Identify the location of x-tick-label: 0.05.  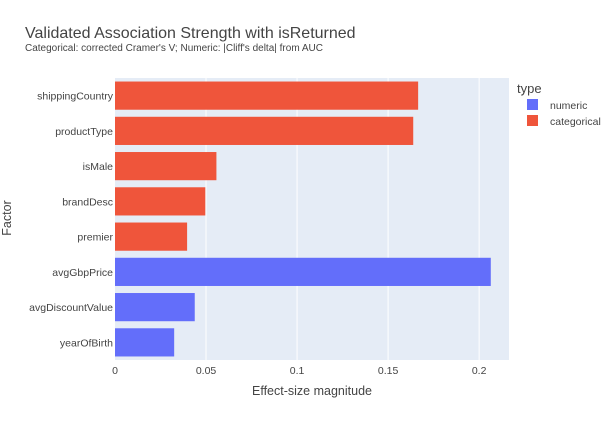
(206, 371).